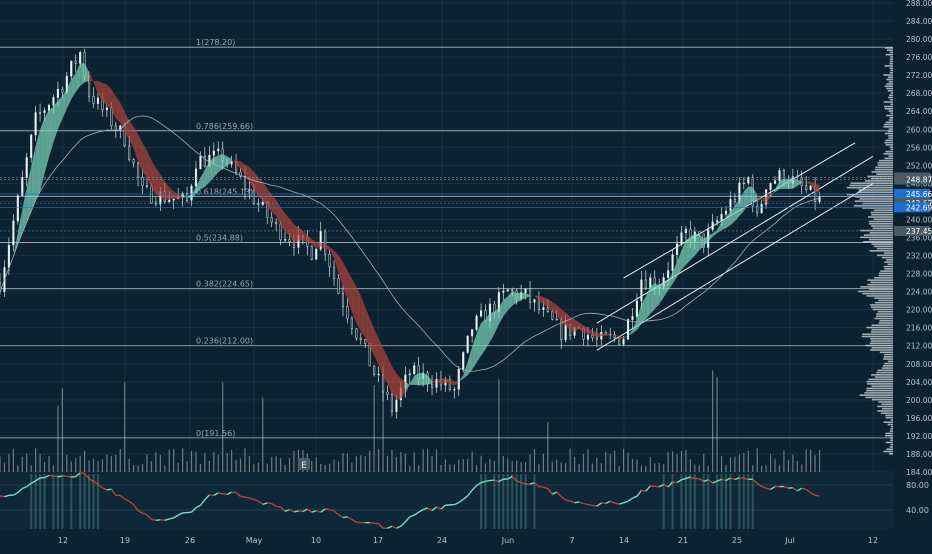  I want to click on price-tick-label: 256.00, so click(919, 147).